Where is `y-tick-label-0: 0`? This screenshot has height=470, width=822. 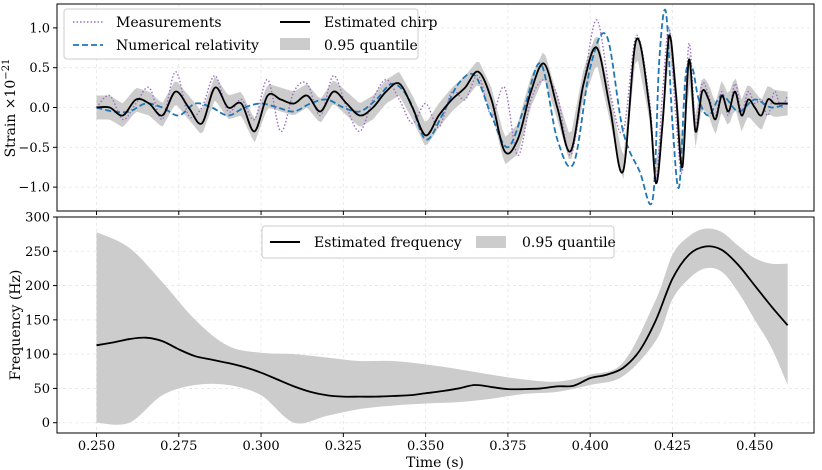
y-tick-label-0: 0 is located at coordinates (46, 423).